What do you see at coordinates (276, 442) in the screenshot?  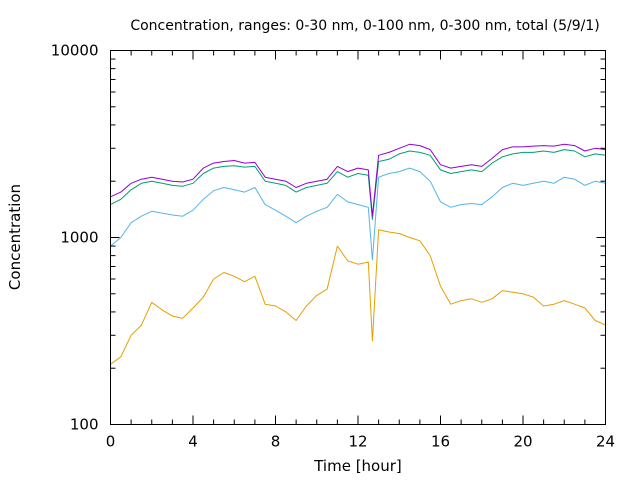 I see `x-tick-label: 8` at bounding box center [276, 442].